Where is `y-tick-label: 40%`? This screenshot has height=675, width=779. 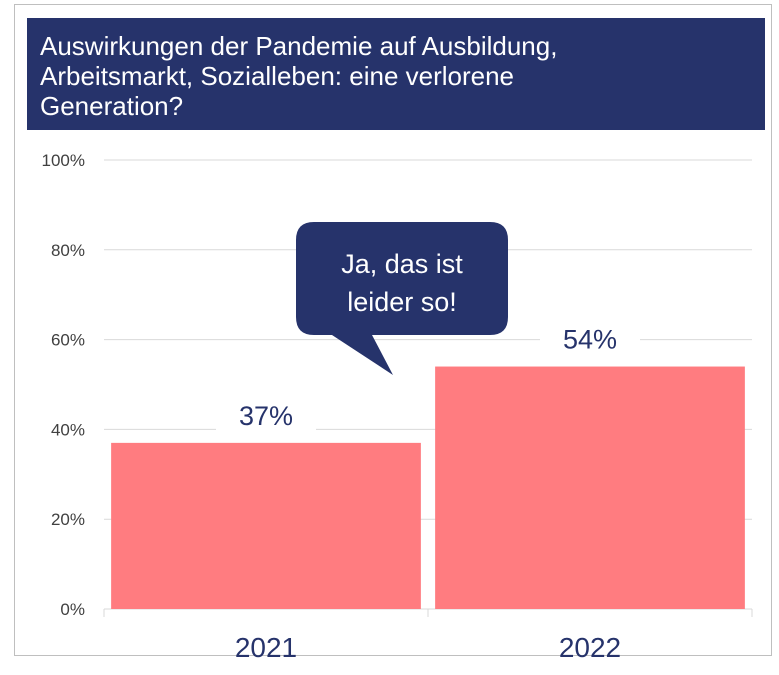 y-tick-label: 40% is located at coordinates (68, 429).